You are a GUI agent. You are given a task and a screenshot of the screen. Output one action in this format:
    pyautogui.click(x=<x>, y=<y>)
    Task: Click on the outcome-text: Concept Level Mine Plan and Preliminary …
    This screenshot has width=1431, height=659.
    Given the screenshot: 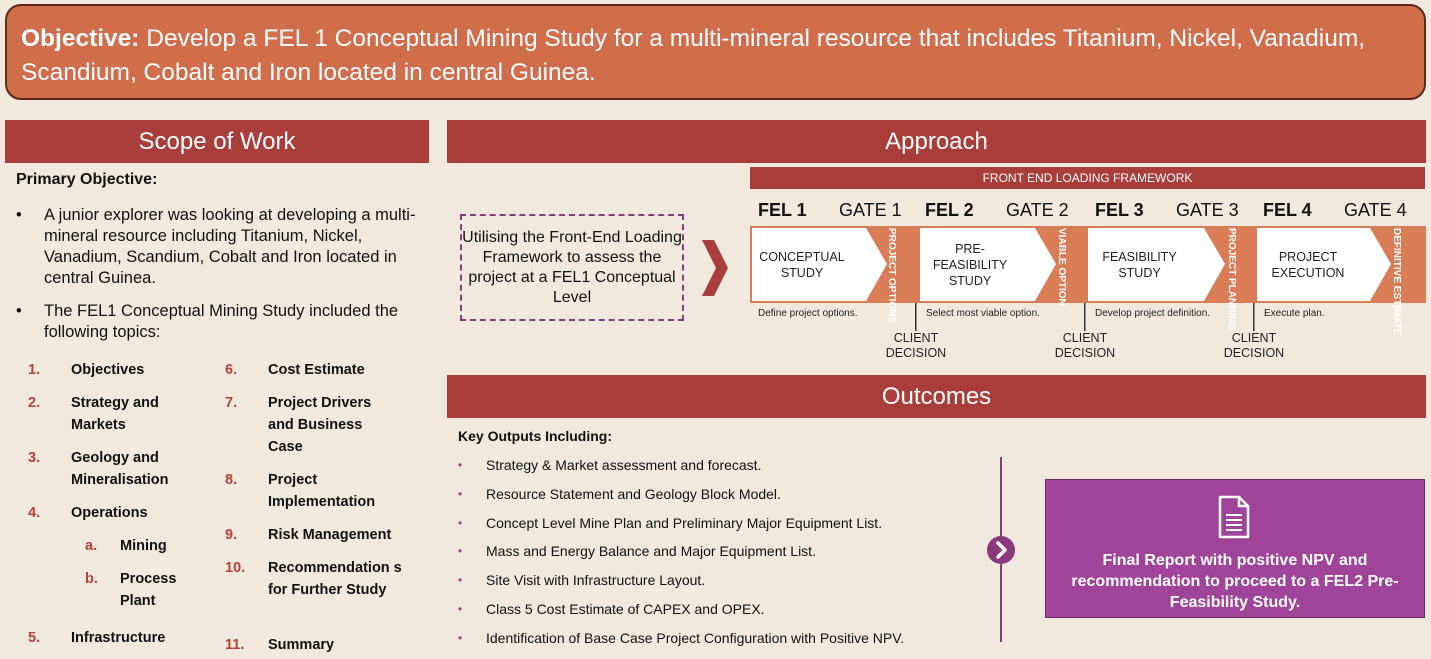 What is the action you would take?
    pyautogui.click(x=684, y=523)
    